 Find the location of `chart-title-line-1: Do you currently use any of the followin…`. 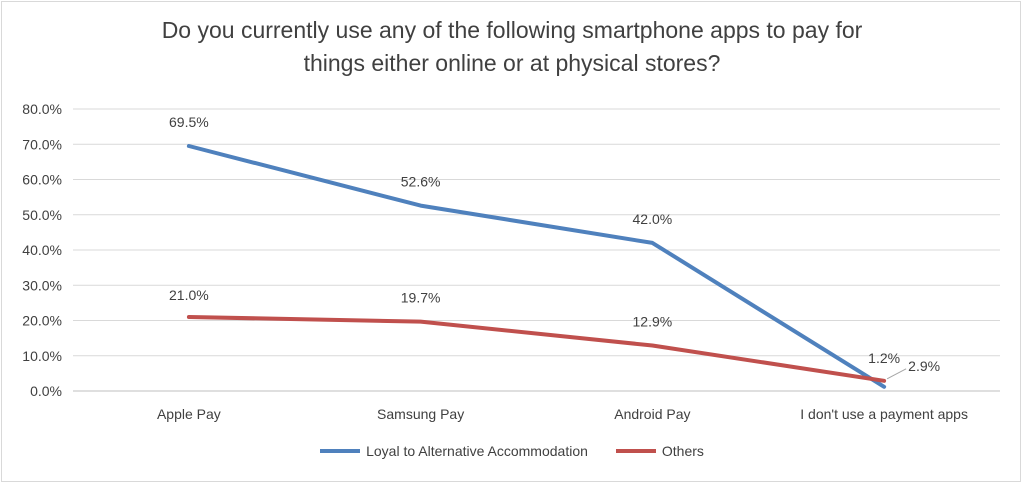

chart-title-line-1: Do you currently use any of the followin… is located at coordinates (512, 30).